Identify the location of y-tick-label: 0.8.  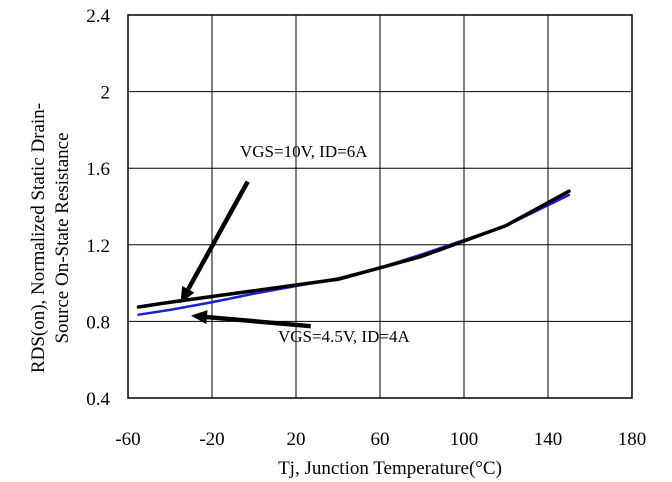
(98, 322).